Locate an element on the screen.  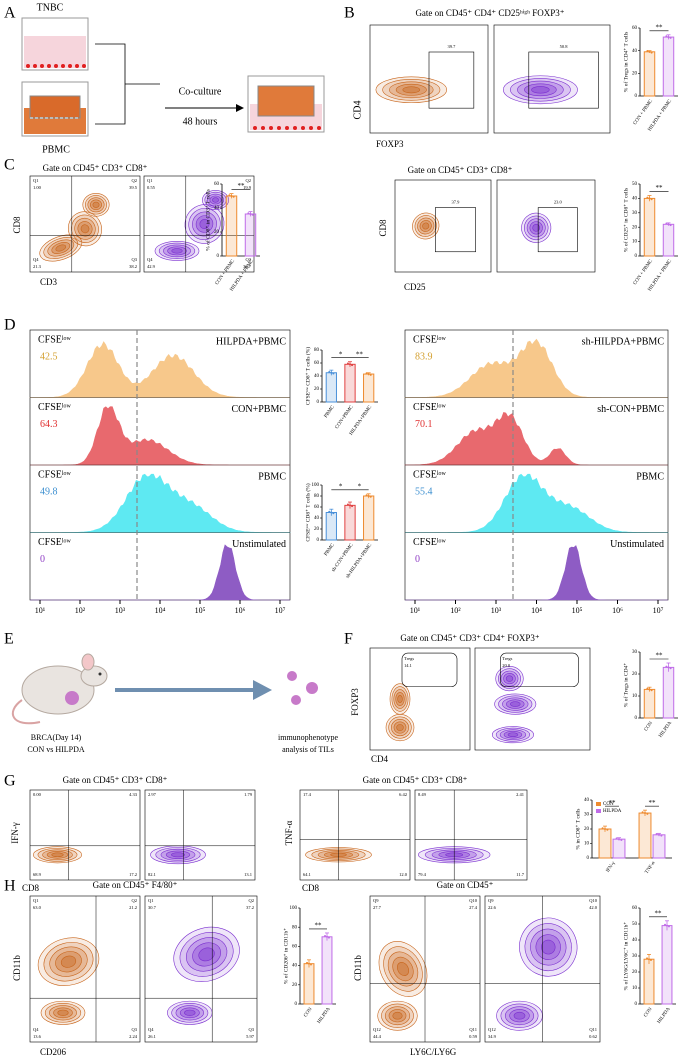
x-tick-label: PBMC is located at coordinates (330, 549).